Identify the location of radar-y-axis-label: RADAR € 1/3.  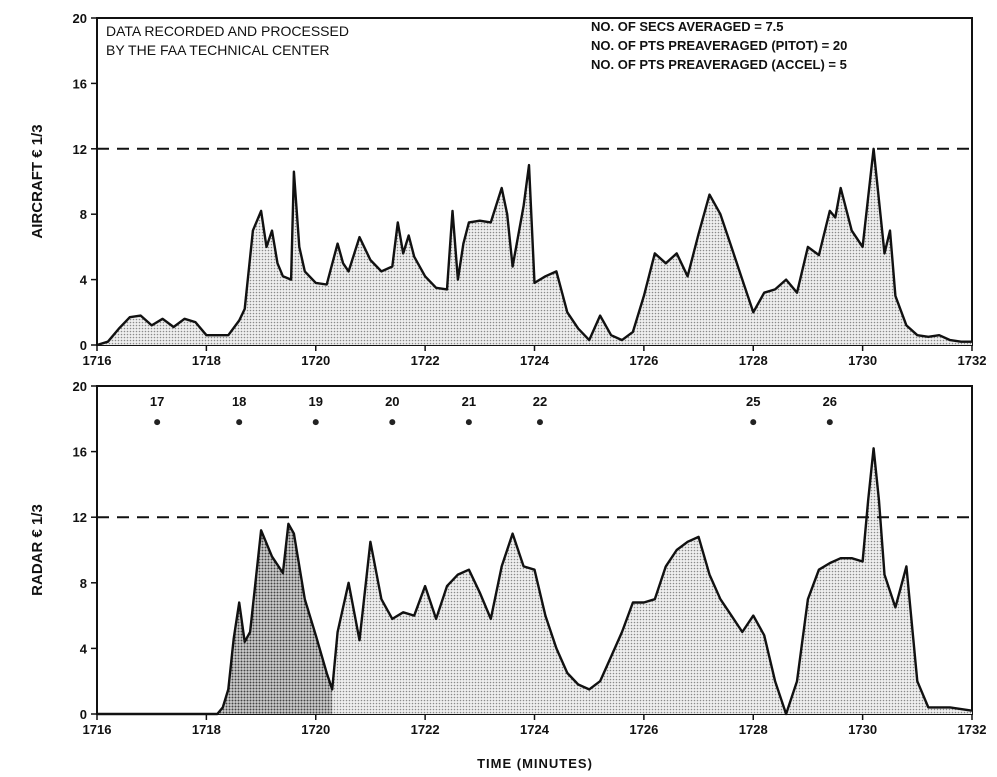
(37, 550).